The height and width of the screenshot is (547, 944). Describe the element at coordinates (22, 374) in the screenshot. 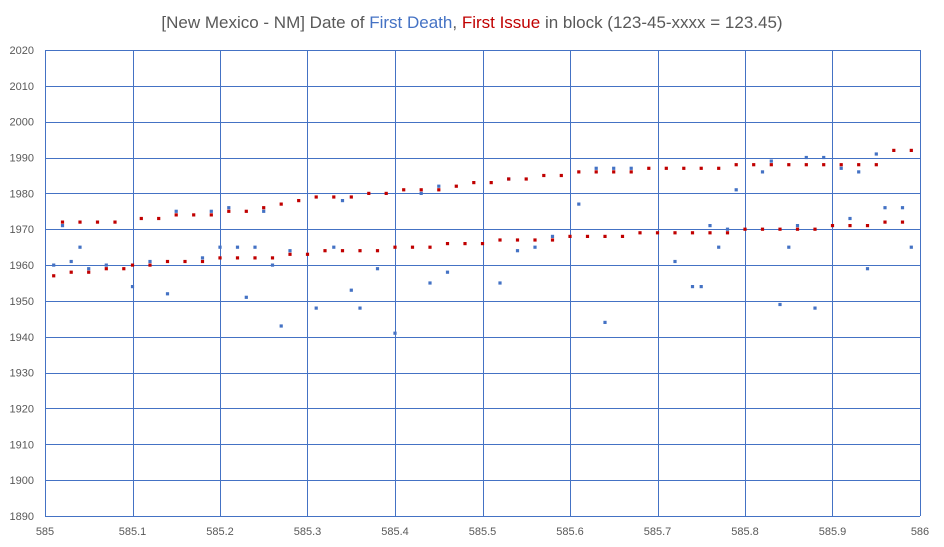

I see `y-tick-label: 1930` at that location.